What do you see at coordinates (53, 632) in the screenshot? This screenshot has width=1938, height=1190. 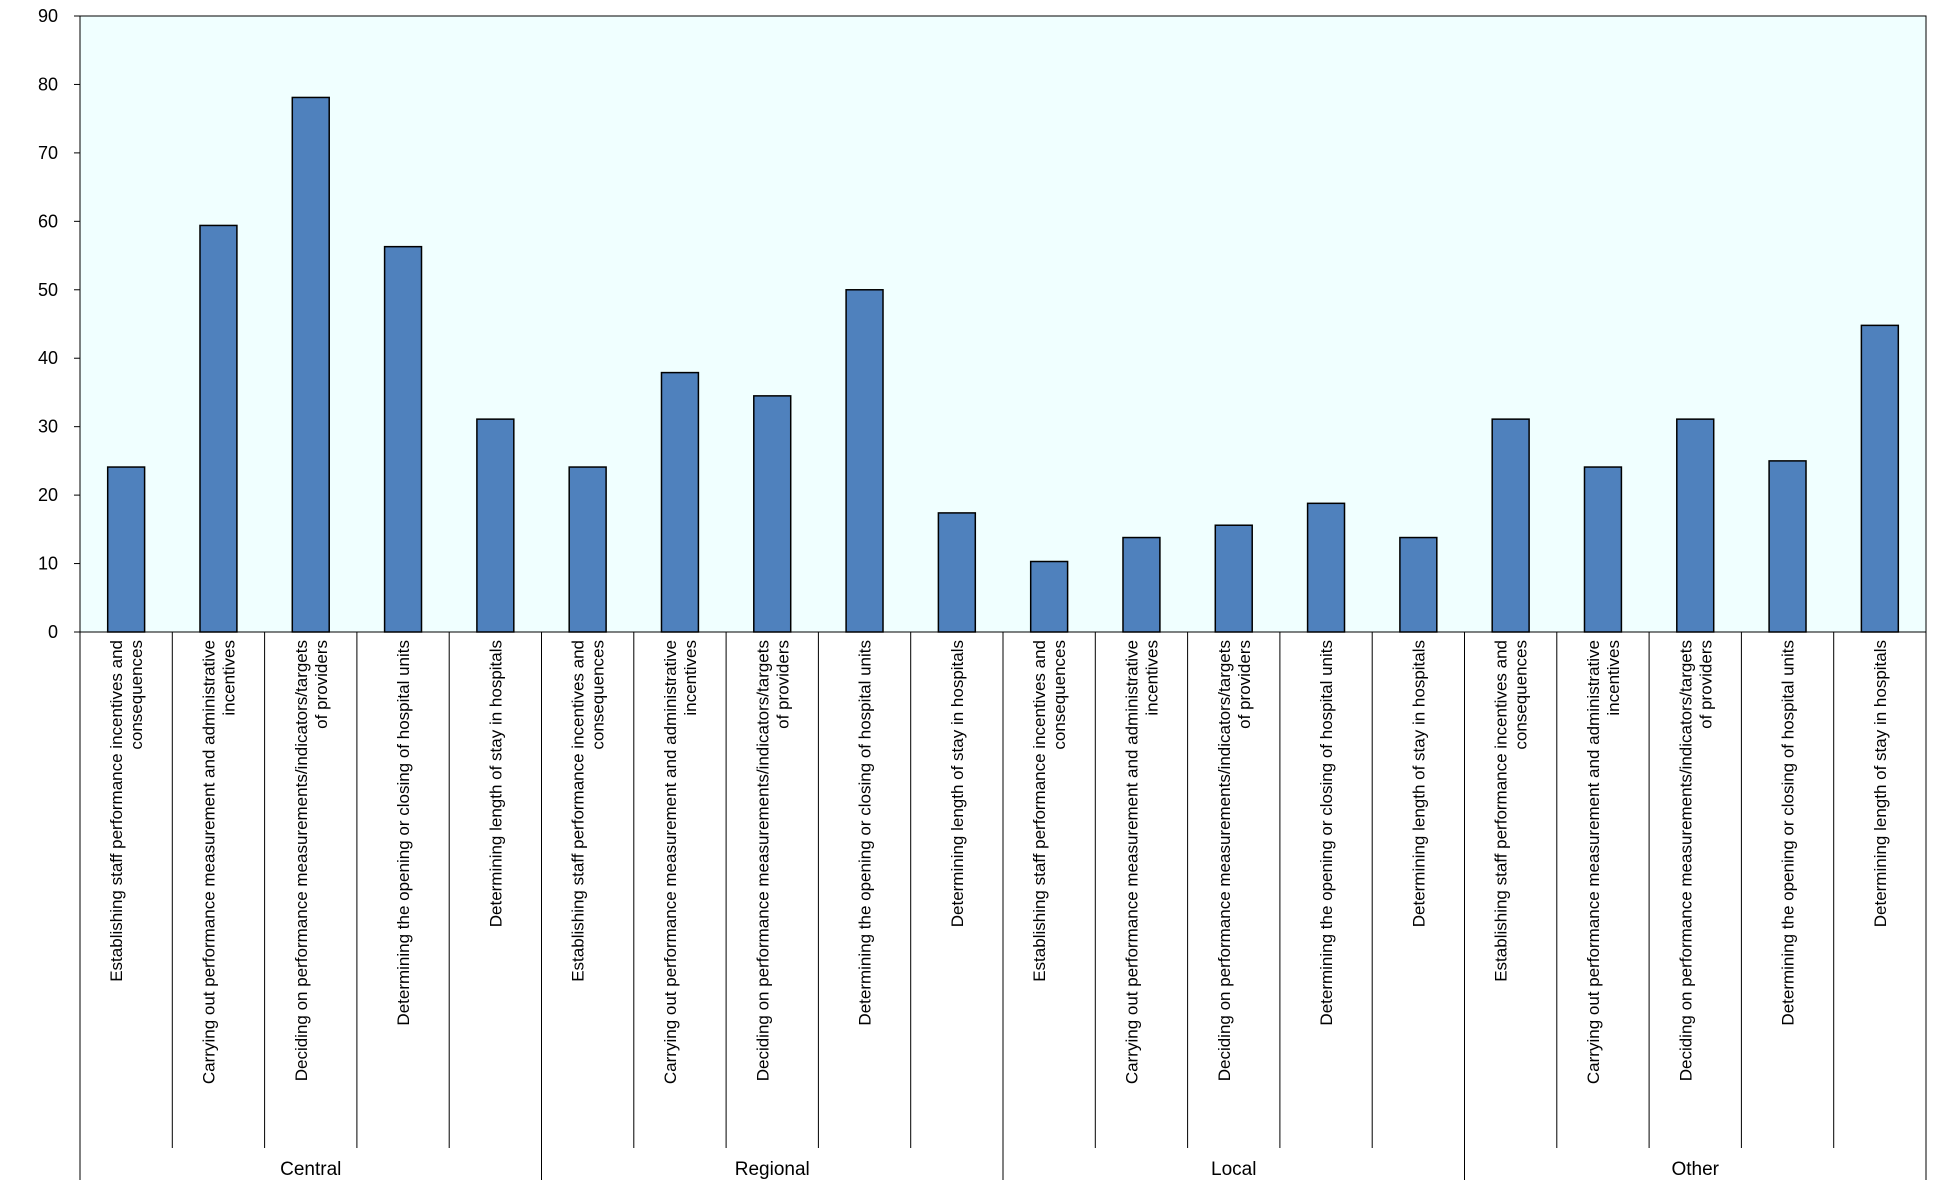 I see `y-tick-label: 0` at bounding box center [53, 632].